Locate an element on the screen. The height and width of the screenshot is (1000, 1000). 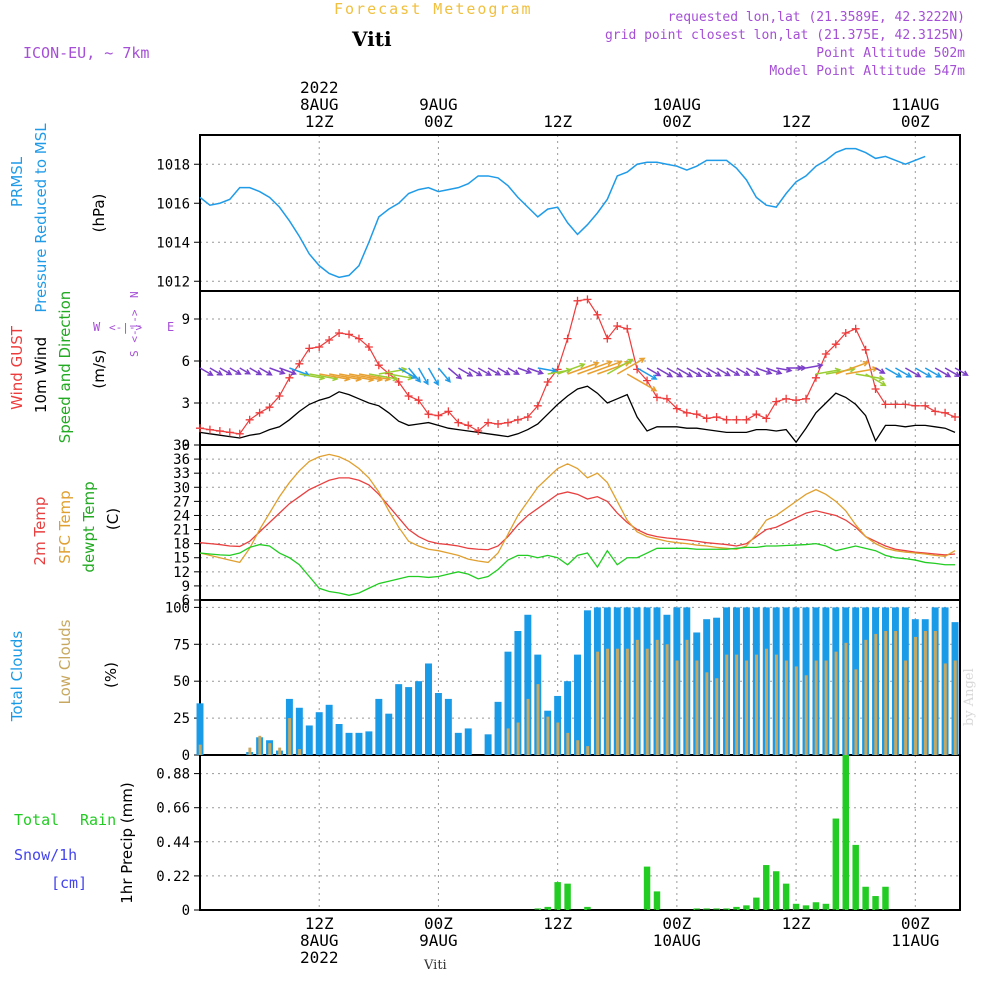
label-prmsl: PRMSL is located at coordinates (17, 181).